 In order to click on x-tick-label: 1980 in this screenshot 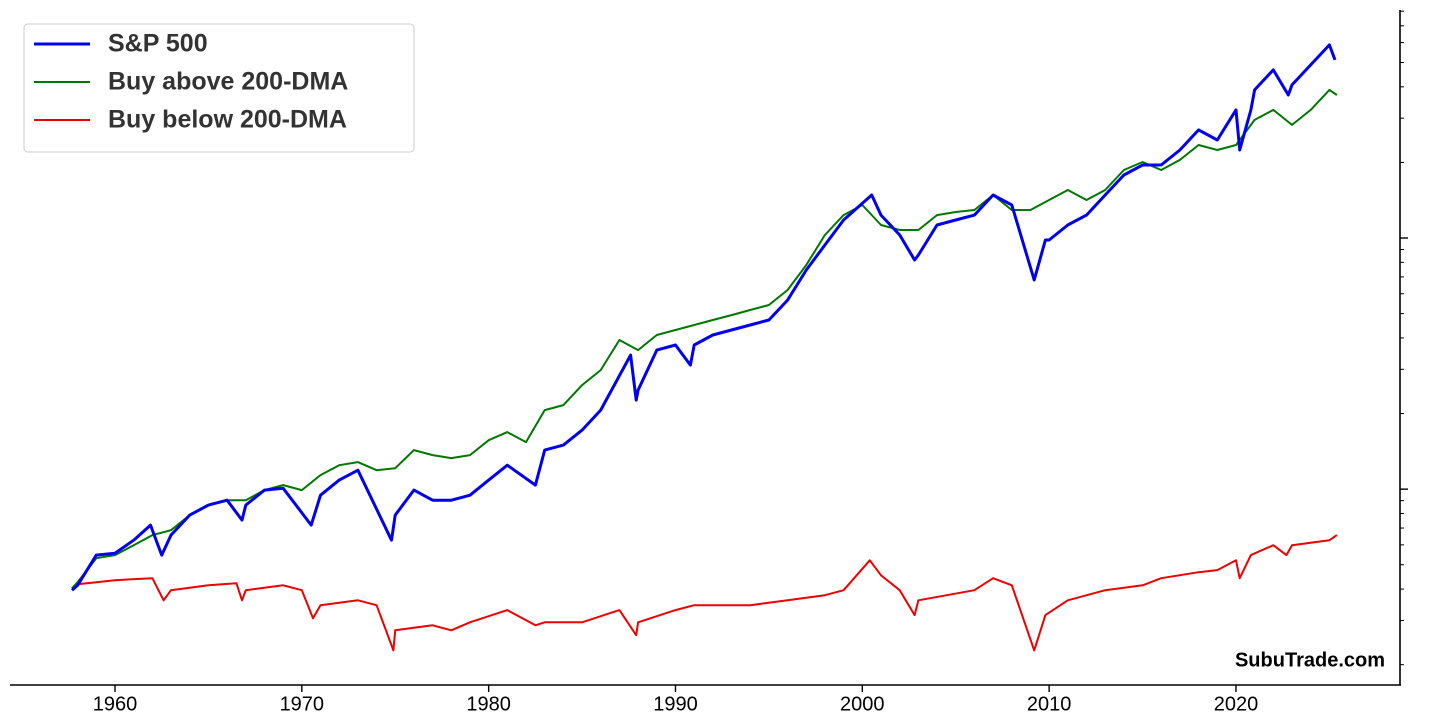, I will do `click(488, 704)`.